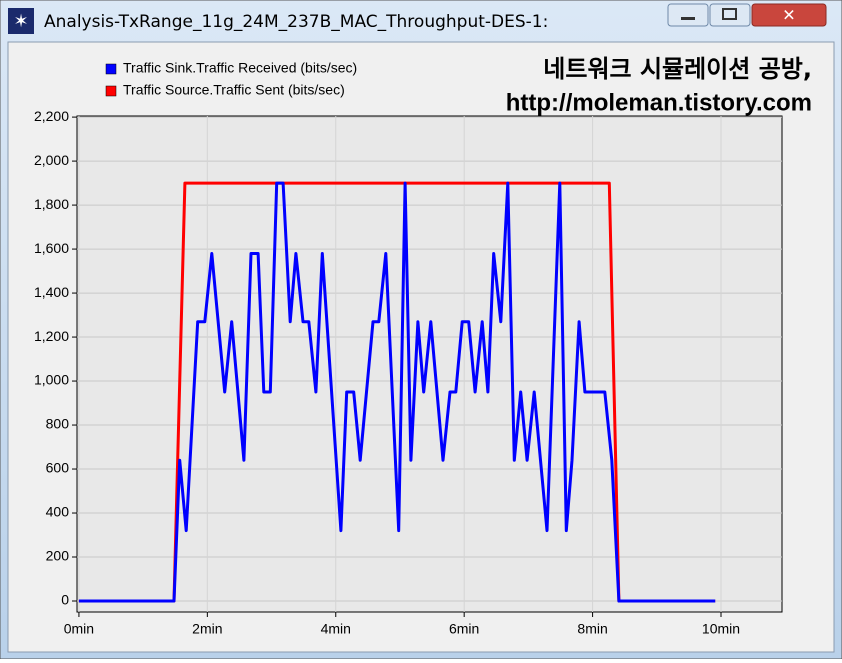  What do you see at coordinates (58, 424) in the screenshot?
I see `y-tick-label: 800` at bounding box center [58, 424].